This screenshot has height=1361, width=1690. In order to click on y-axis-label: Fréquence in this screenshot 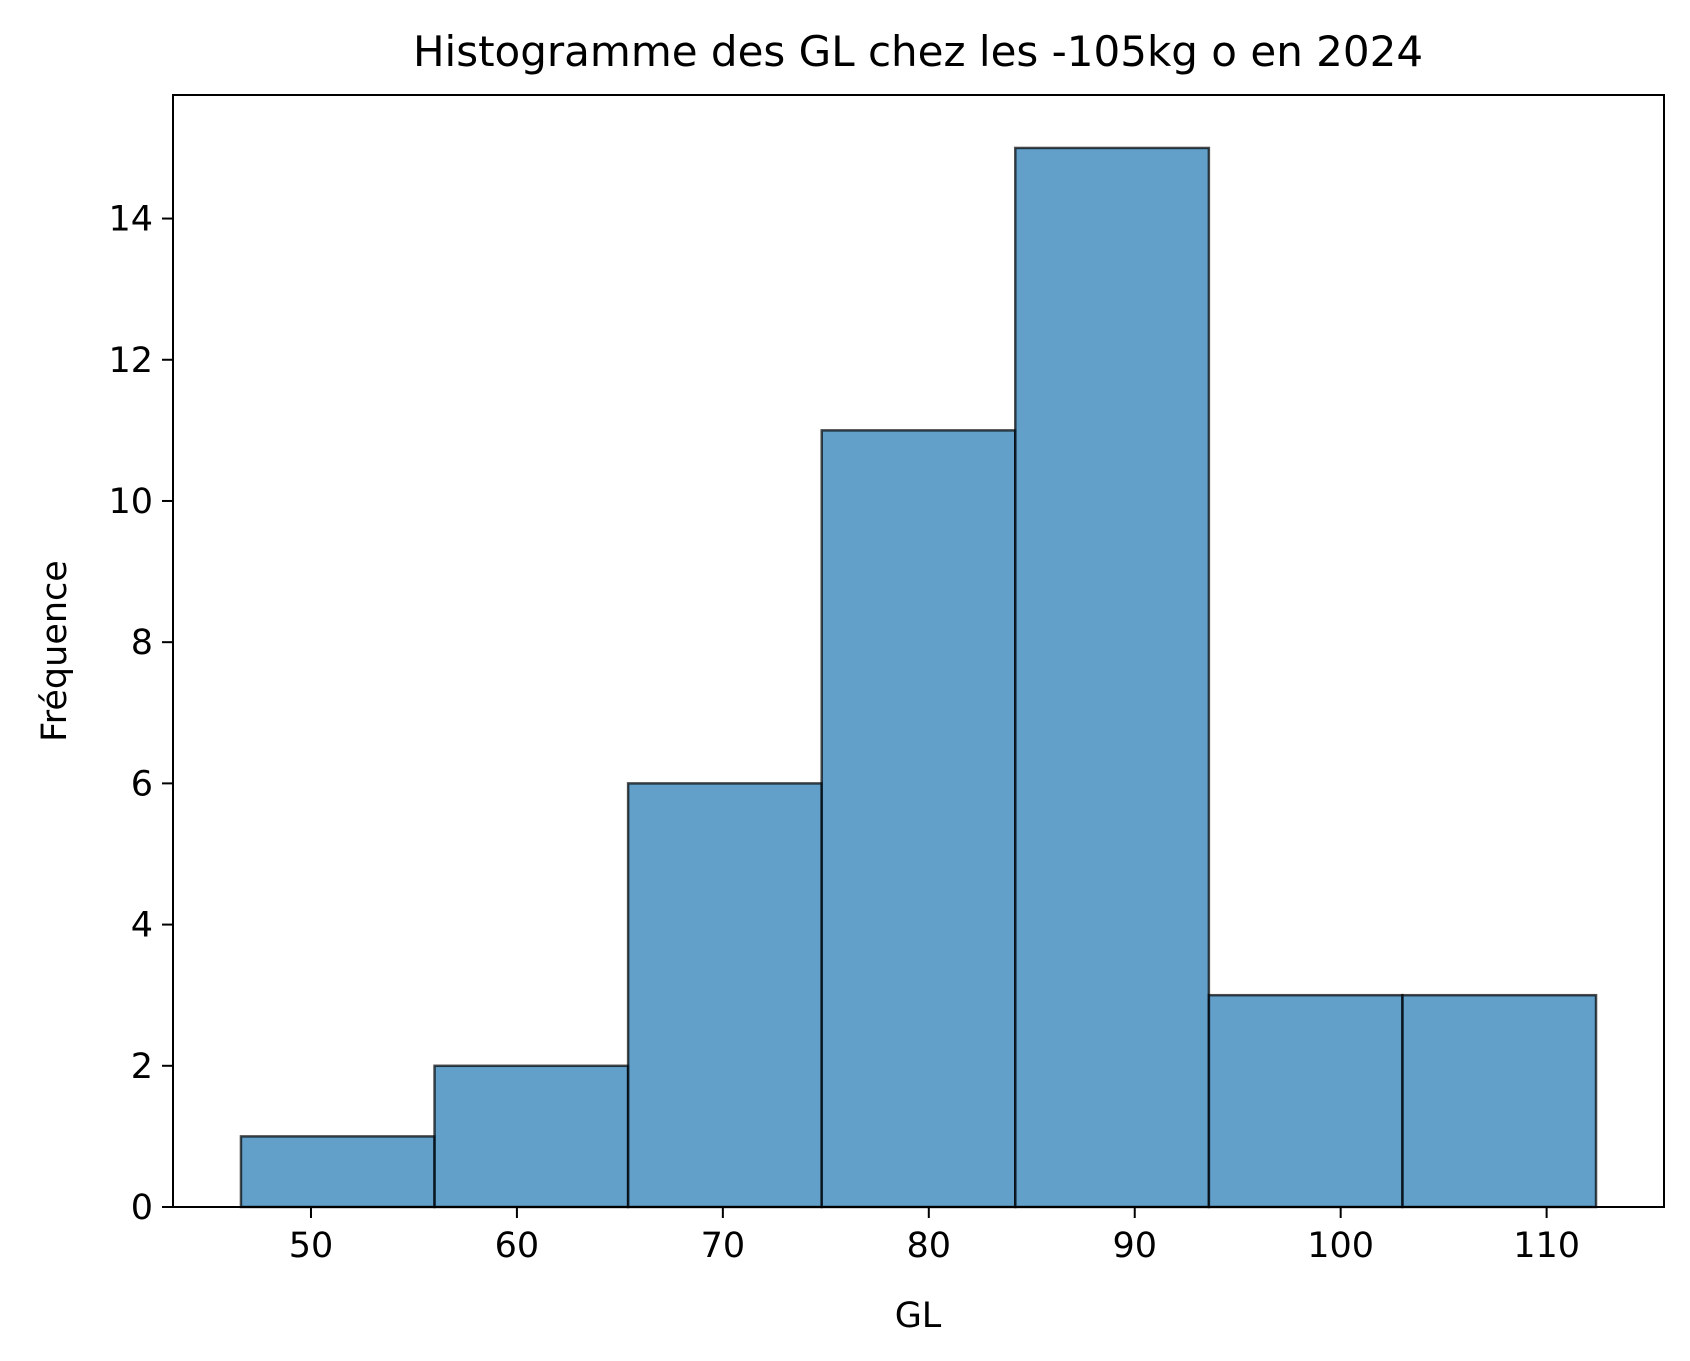, I will do `click(55, 651)`.